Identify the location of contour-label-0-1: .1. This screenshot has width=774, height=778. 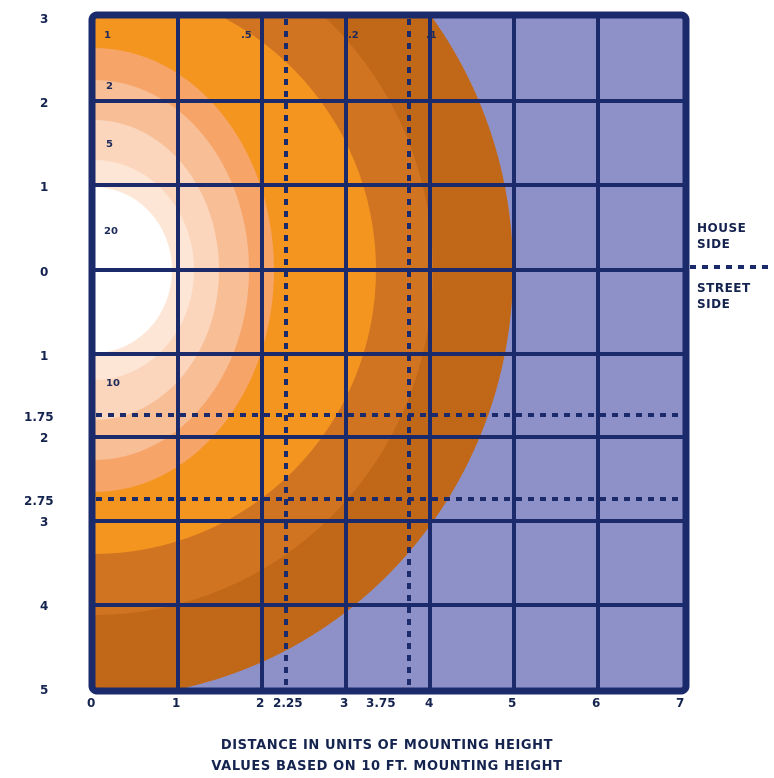
(431, 35).